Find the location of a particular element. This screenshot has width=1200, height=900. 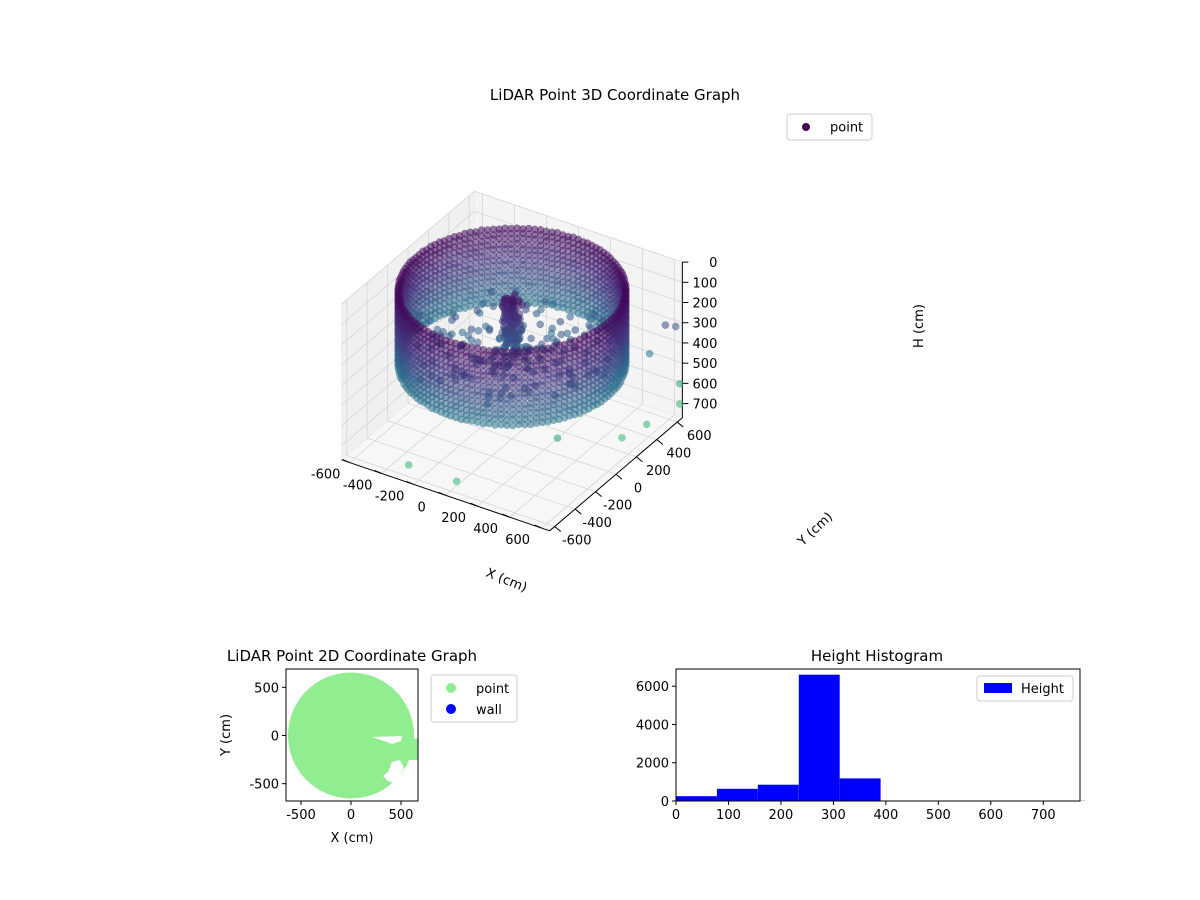

chart-2d-ticks: -500 0 500 -500 0 500 is located at coordinates (331, 752).